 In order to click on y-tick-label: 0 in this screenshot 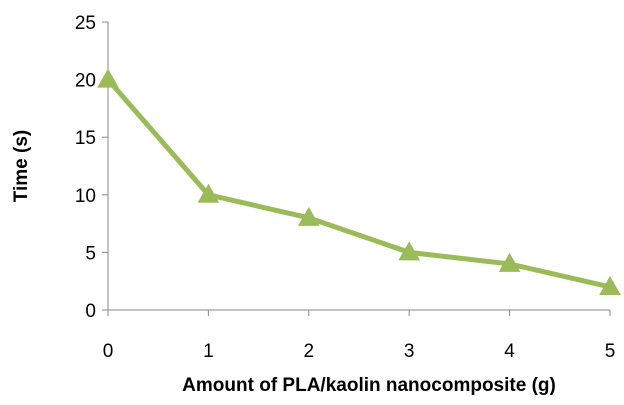, I will do `click(90, 311)`.